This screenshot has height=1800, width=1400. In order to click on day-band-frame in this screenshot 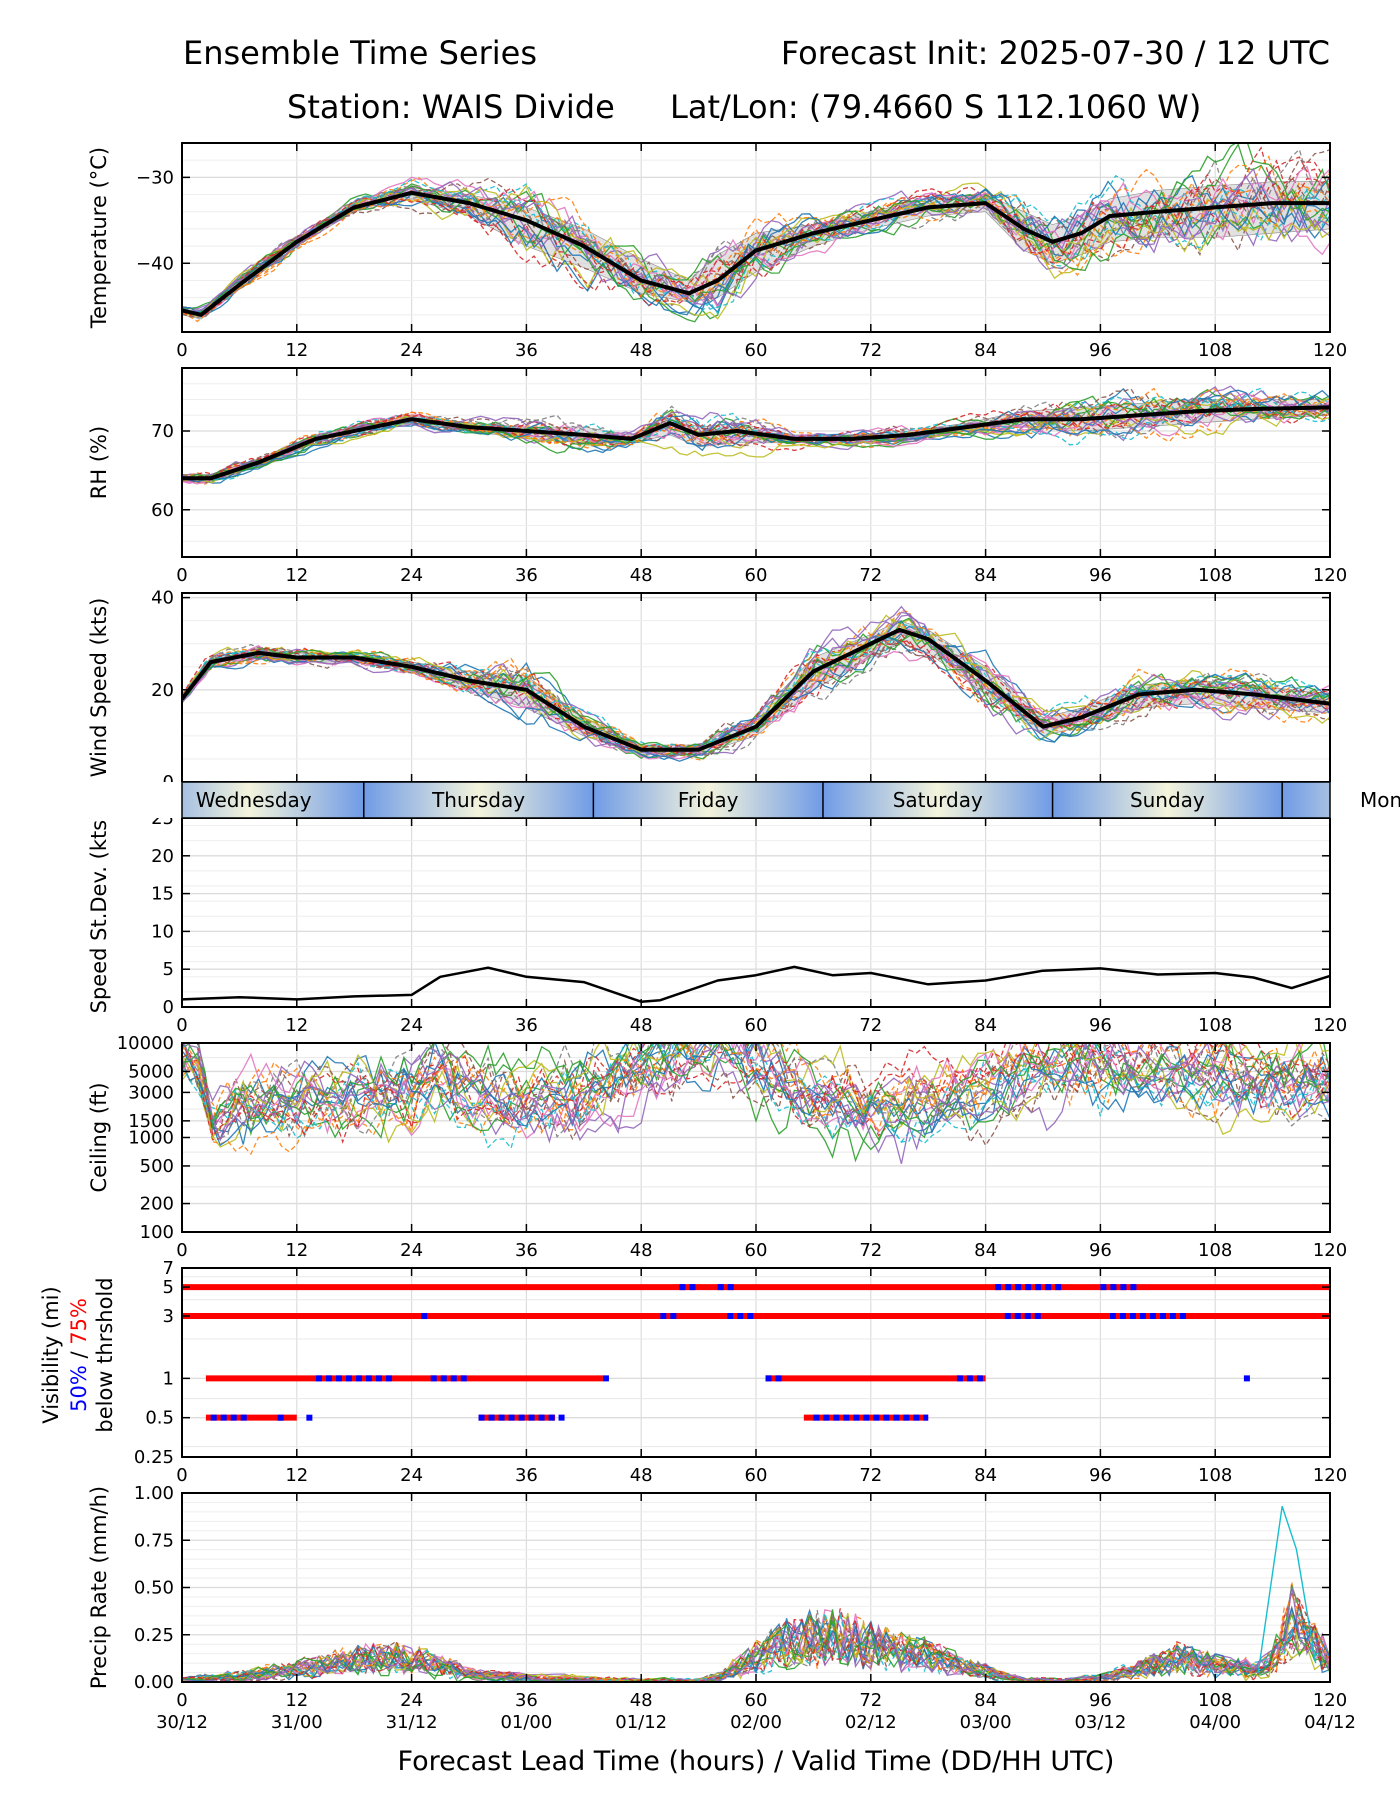, I will do `click(756, 800)`.